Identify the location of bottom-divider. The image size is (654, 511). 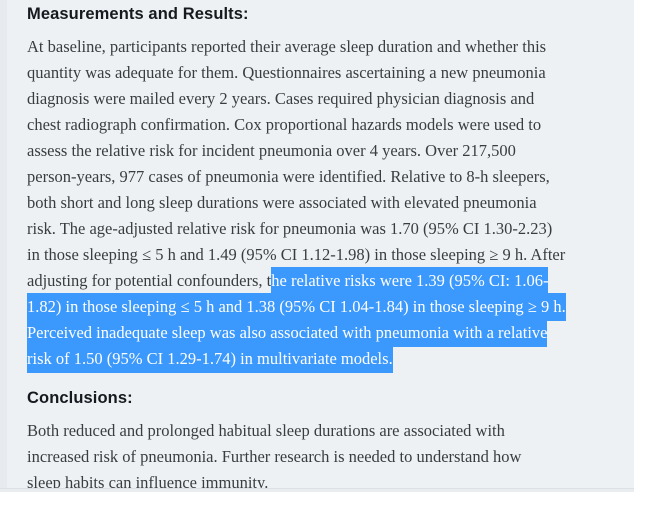
(317, 490).